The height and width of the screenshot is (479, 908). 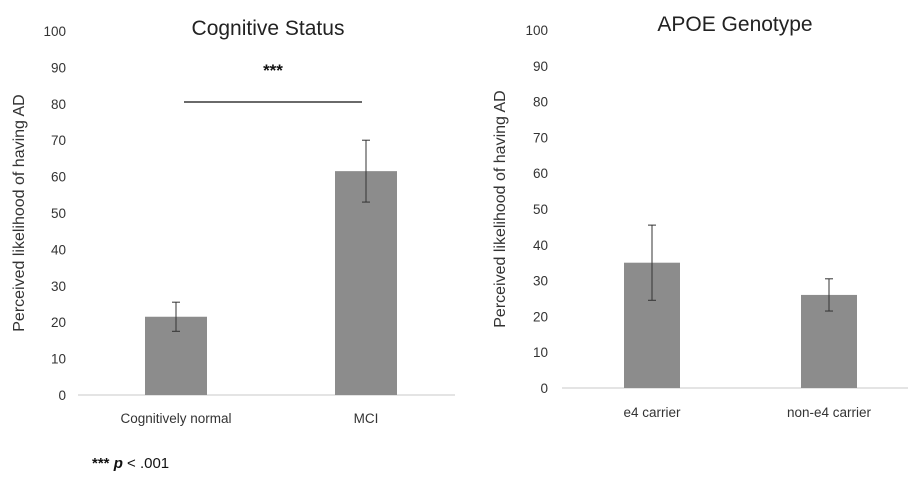 I want to click on chart-title: APOE Genotype, so click(x=734, y=24).